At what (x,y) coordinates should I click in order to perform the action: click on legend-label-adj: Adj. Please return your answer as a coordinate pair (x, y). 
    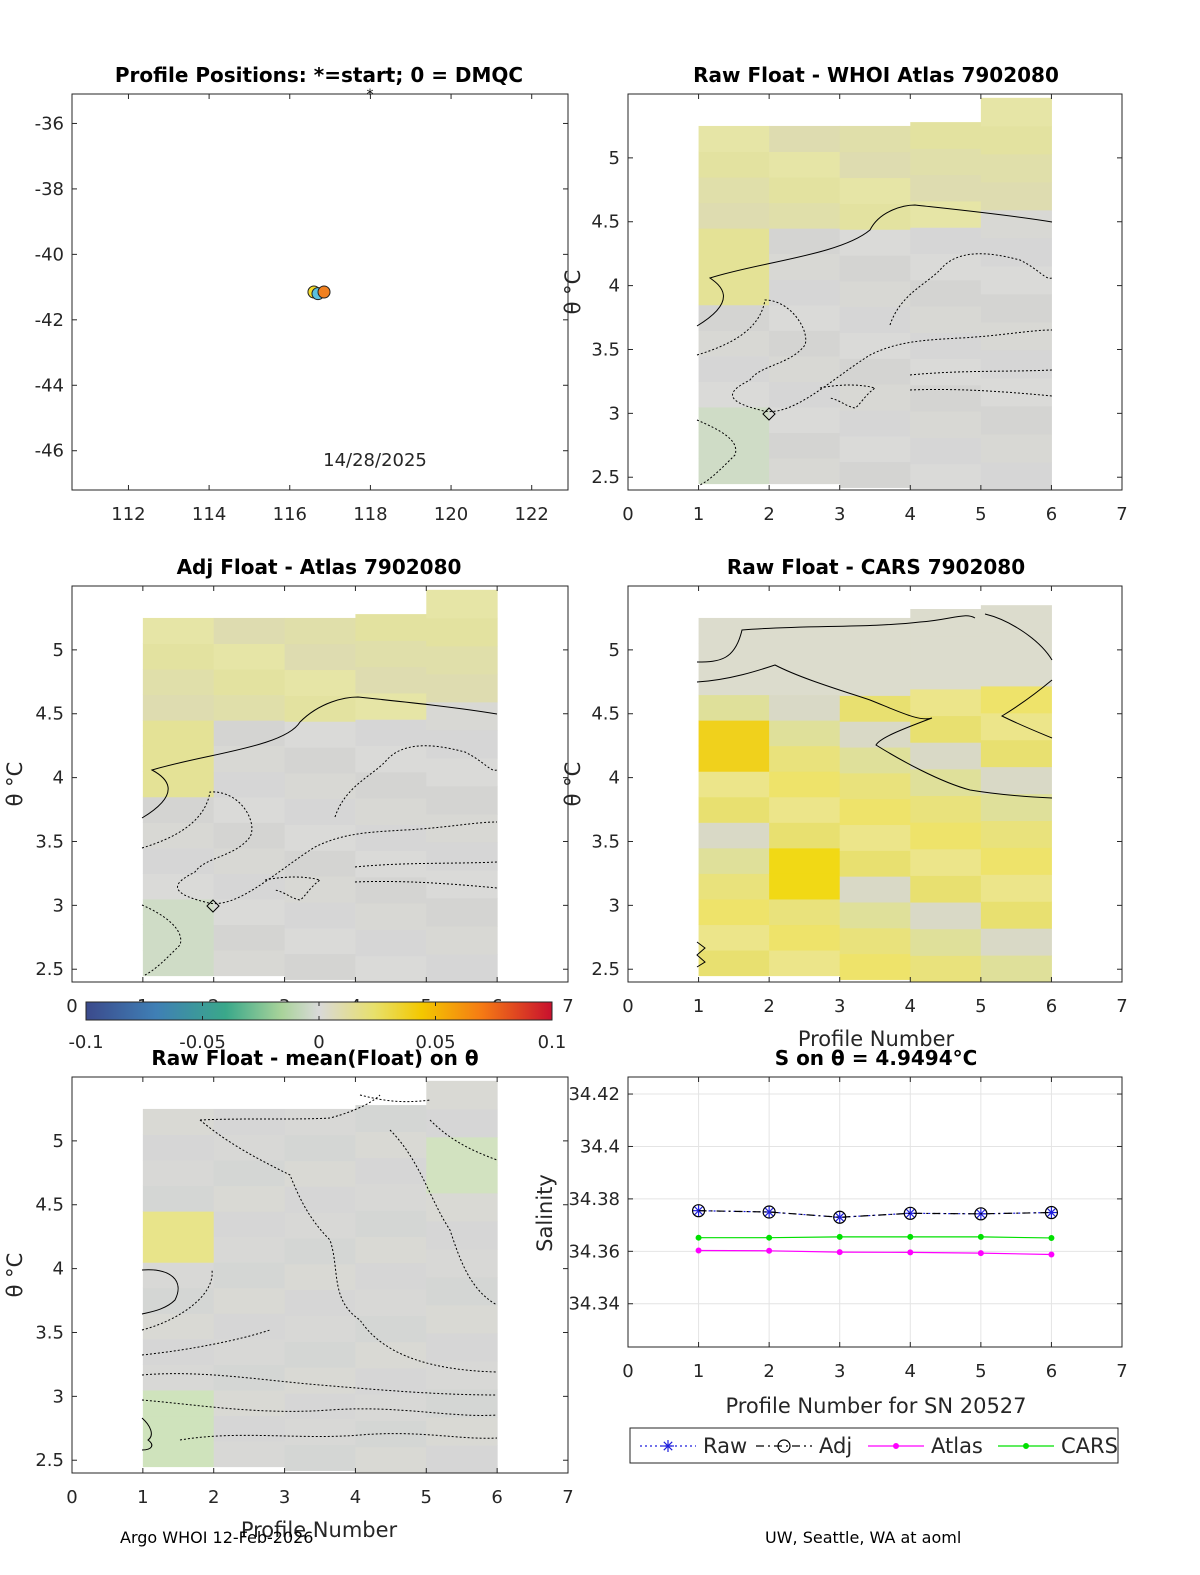
    Looking at the image, I should click on (835, 1446).